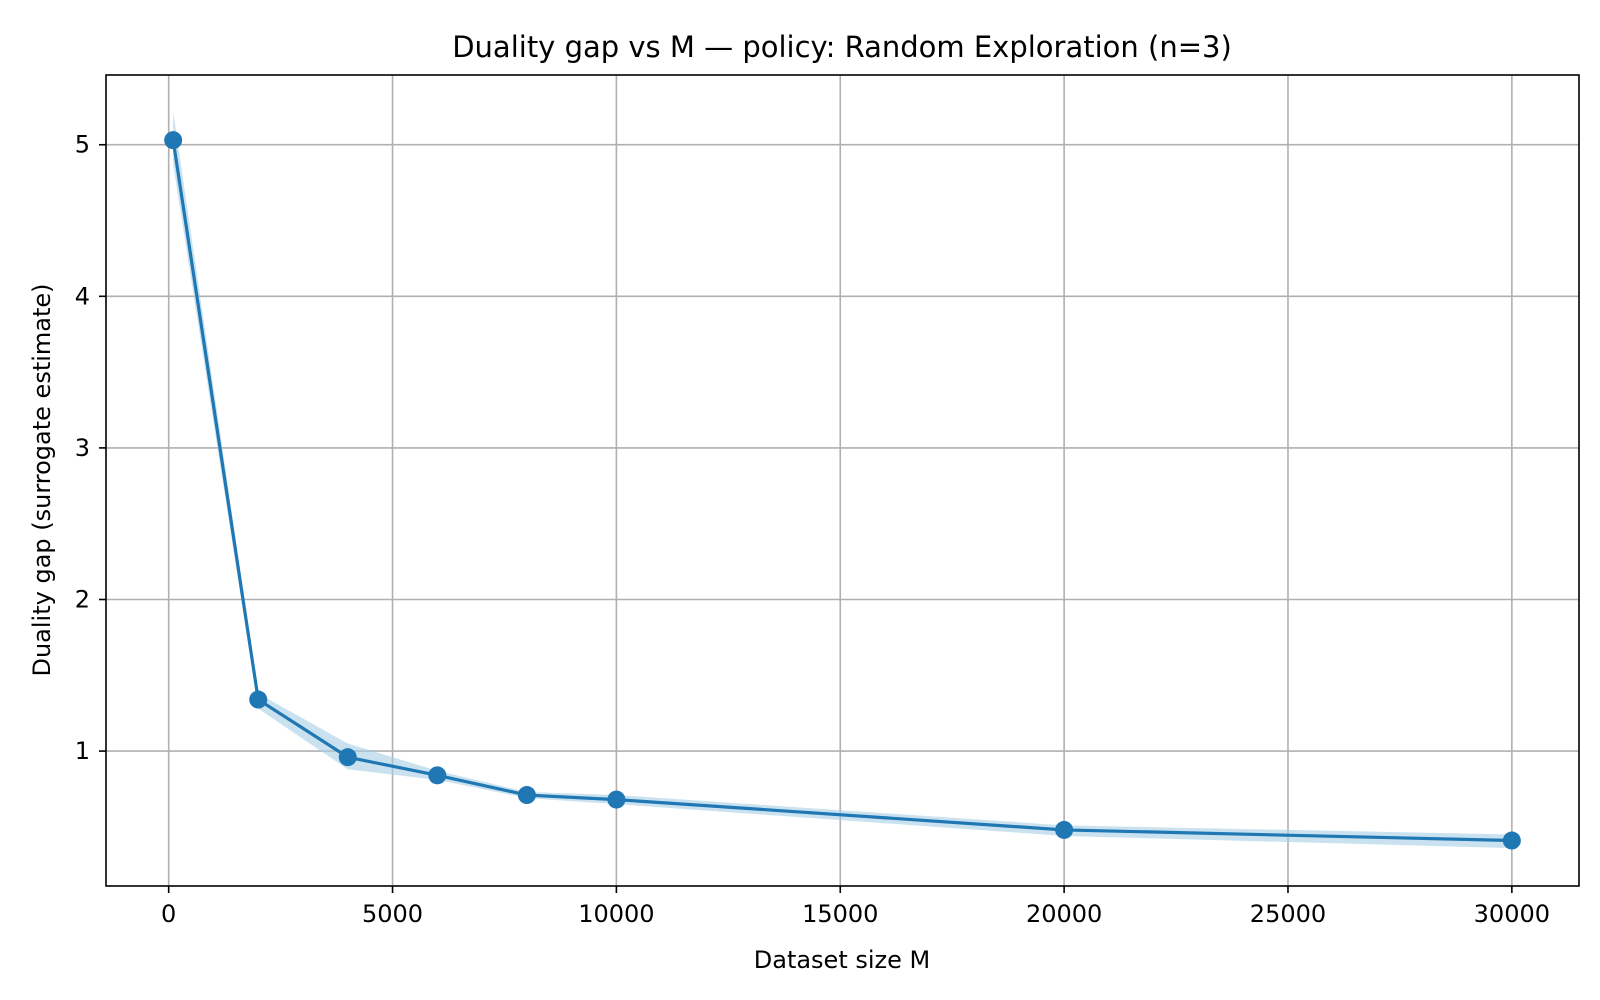 This screenshot has width=1600, height=1000. What do you see at coordinates (840, 914) in the screenshot?
I see `x-tick-label: 15000` at bounding box center [840, 914].